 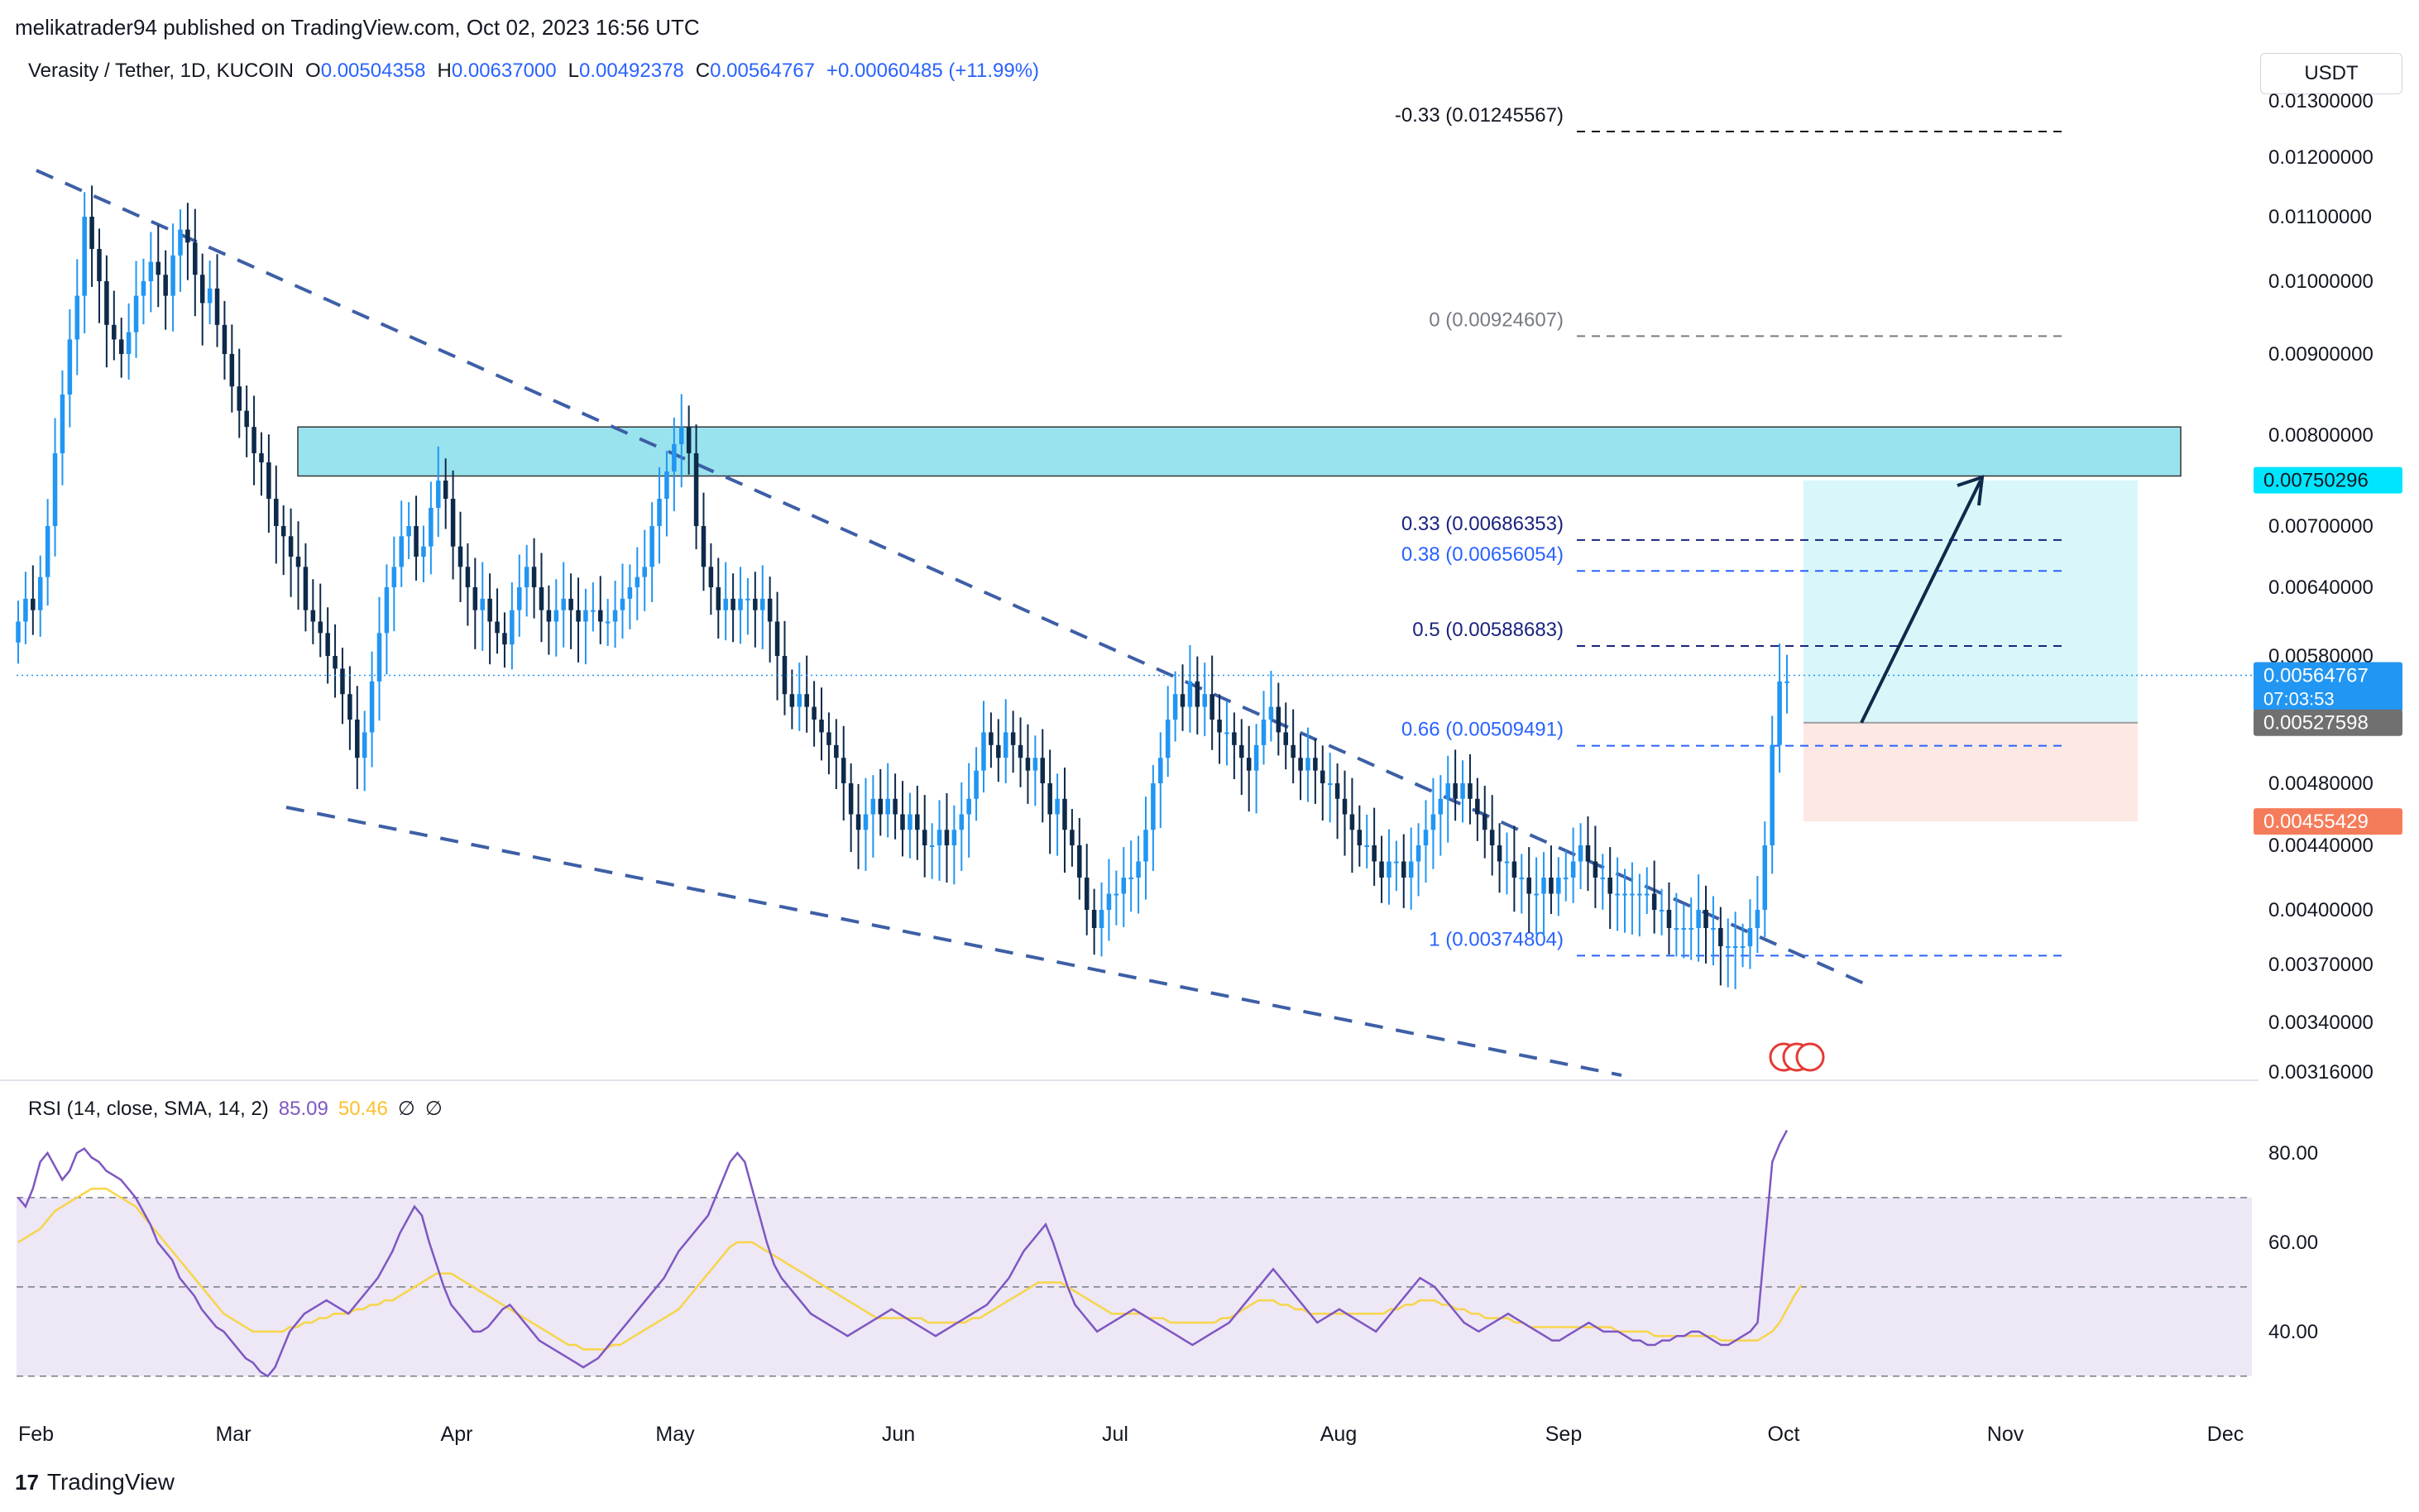 I want to click on price-badge: 0.00750296, so click(x=2328, y=480).